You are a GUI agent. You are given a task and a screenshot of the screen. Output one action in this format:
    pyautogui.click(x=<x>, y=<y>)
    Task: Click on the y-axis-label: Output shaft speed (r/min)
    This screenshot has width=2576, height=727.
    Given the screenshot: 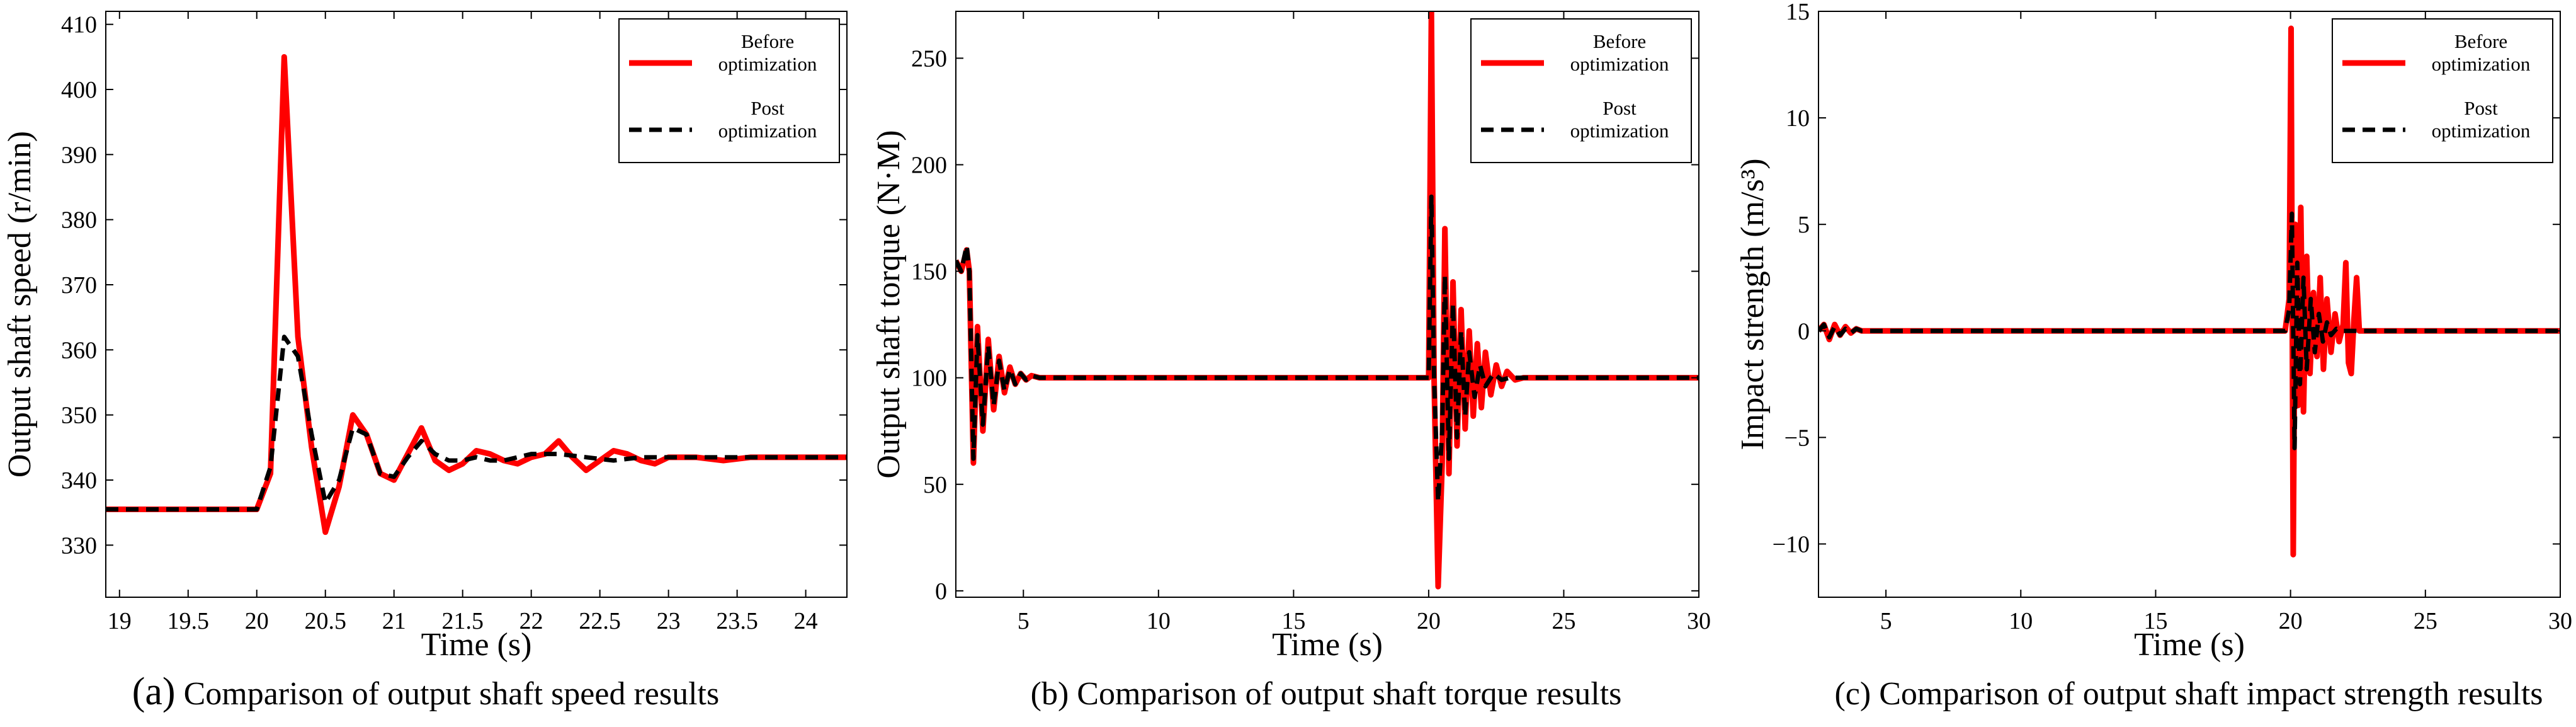 What is the action you would take?
    pyautogui.click(x=20, y=304)
    